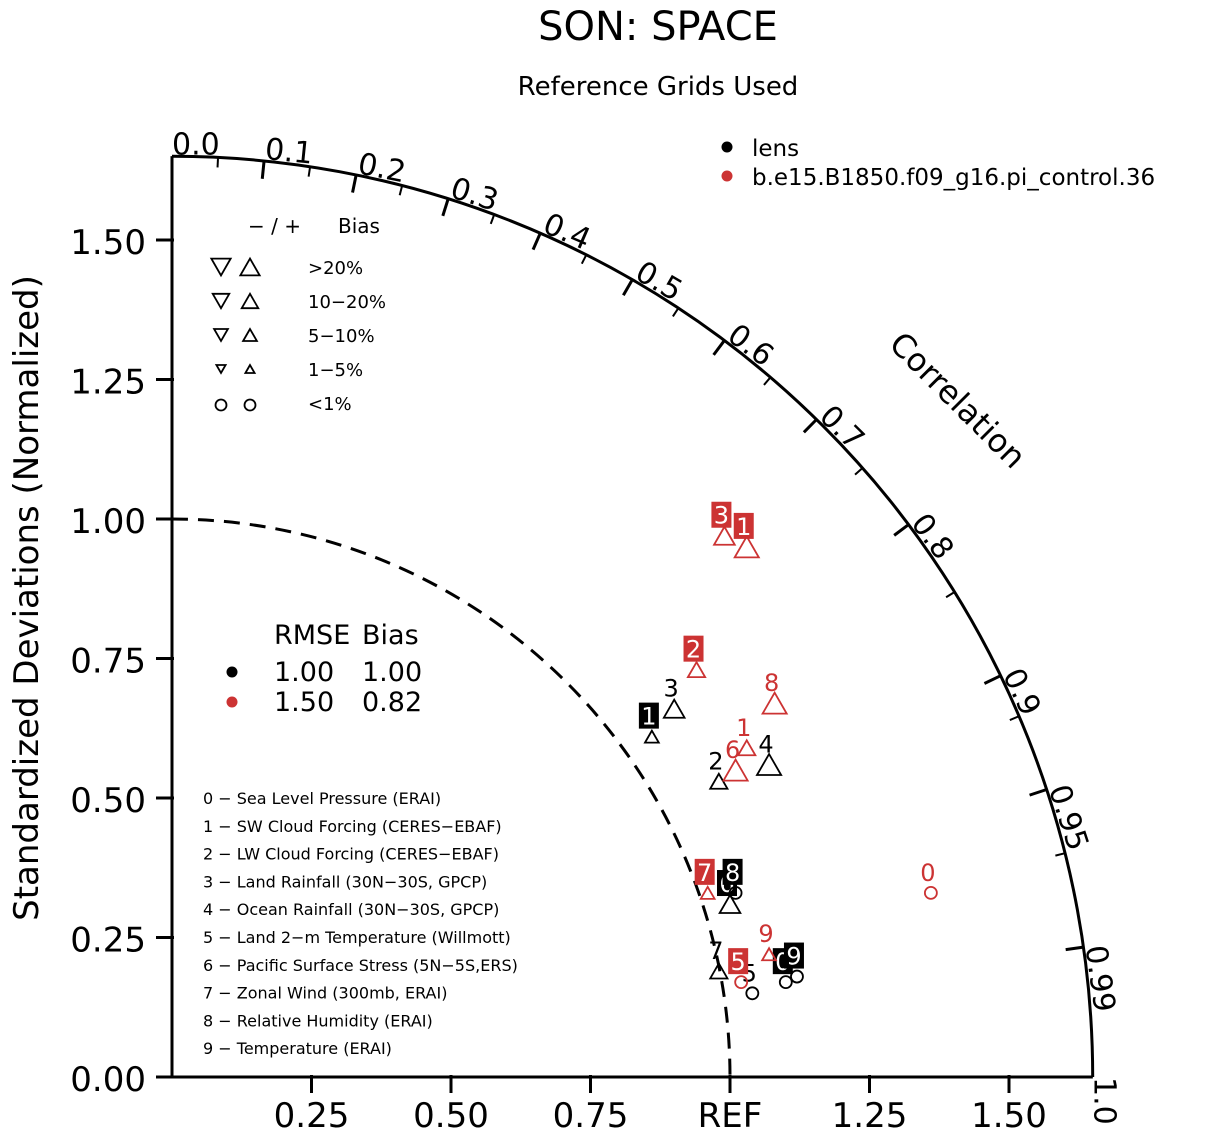  Describe the element at coordinates (196, 144) in the screenshot. I see `correlation-tick-label: 0.0` at that location.